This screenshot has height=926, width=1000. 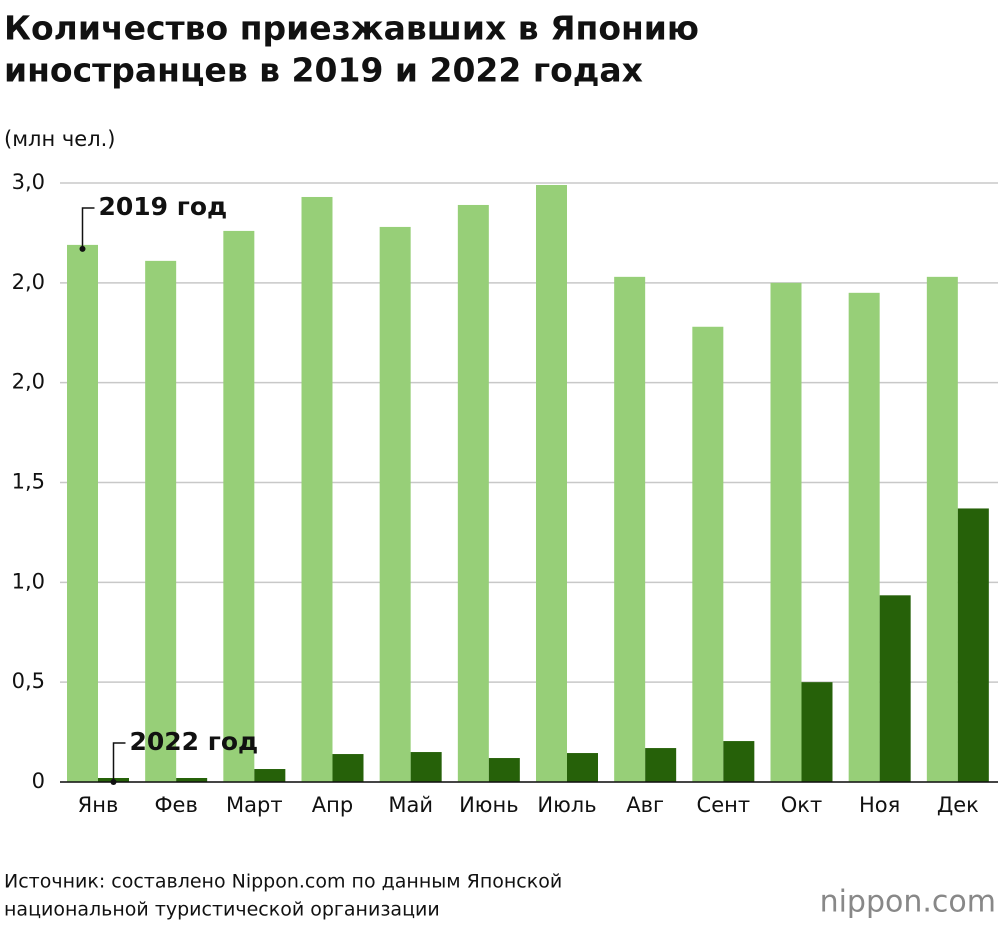 I want to click on y-tick-label: 3,0, so click(x=28, y=182).